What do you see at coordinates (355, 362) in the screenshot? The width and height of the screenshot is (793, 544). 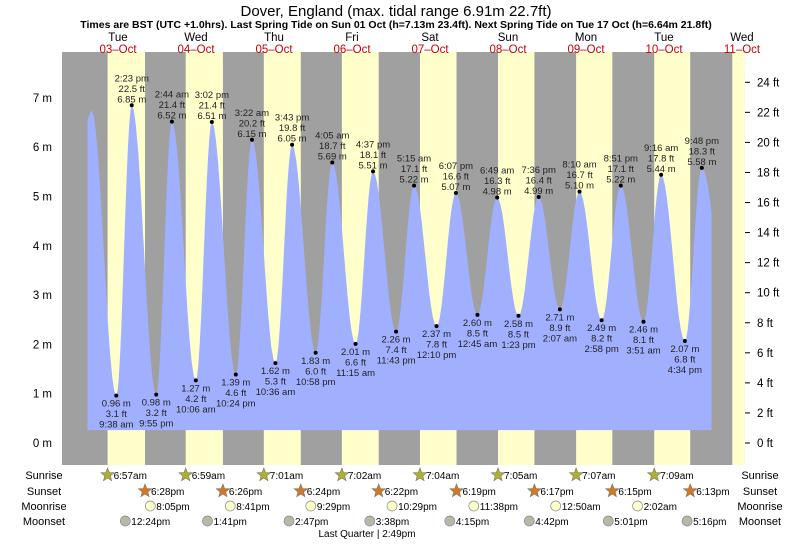 I see `low-tide-ft: 6.6 ft` at bounding box center [355, 362].